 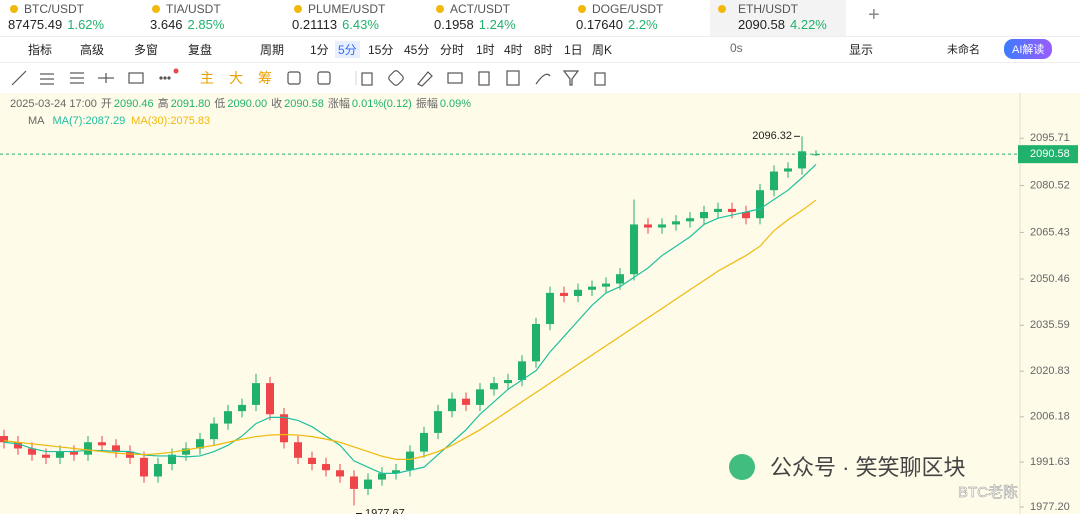 What do you see at coordinates (602, 50) in the screenshot?
I see `interval: 周K` at bounding box center [602, 50].